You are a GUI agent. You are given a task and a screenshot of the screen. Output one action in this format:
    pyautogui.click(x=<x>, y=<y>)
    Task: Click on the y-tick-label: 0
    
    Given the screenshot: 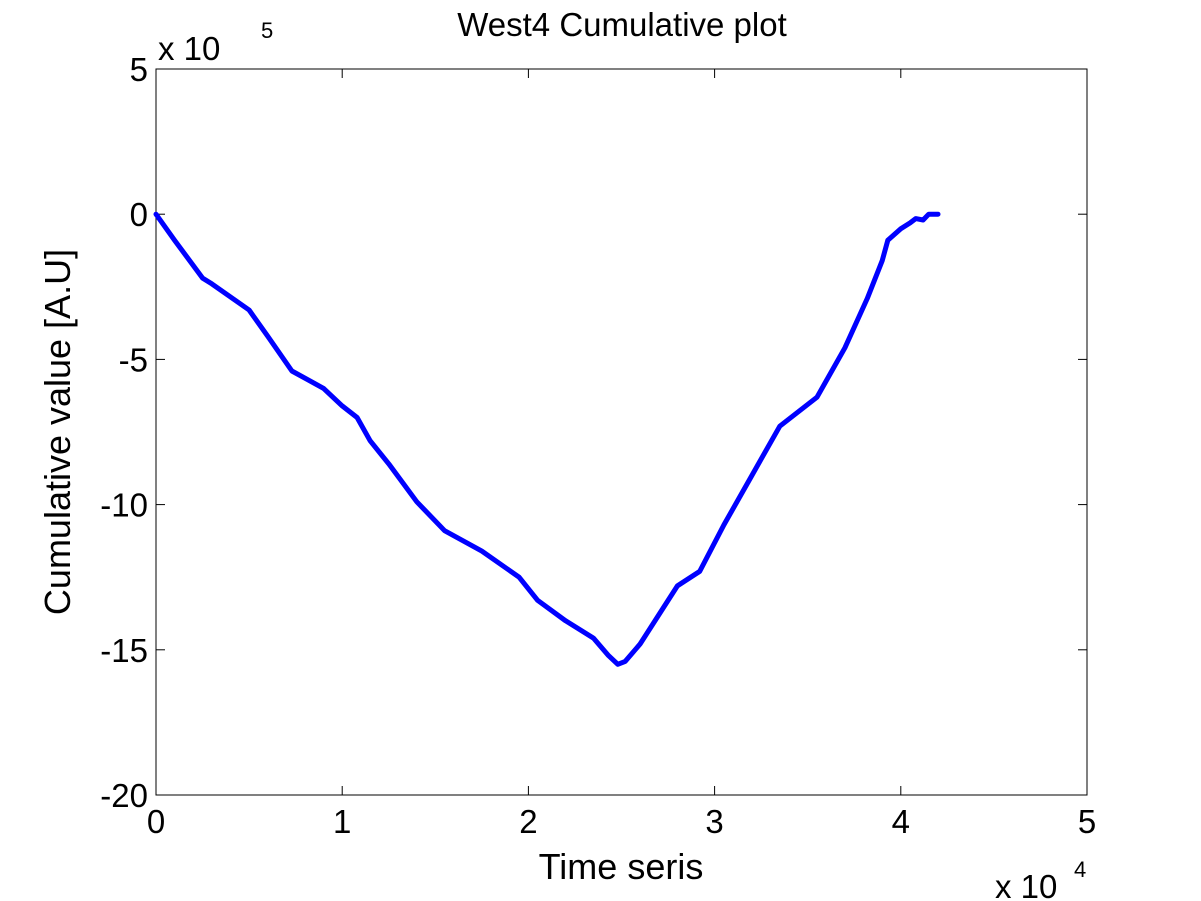 What is the action you would take?
    pyautogui.click(x=139, y=214)
    